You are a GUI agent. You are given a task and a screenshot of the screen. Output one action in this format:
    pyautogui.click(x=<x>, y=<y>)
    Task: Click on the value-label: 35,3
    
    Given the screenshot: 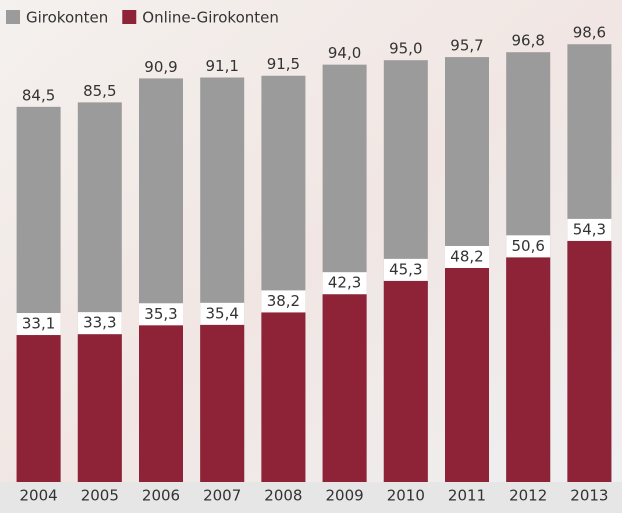 What is the action you would take?
    pyautogui.click(x=160, y=314)
    